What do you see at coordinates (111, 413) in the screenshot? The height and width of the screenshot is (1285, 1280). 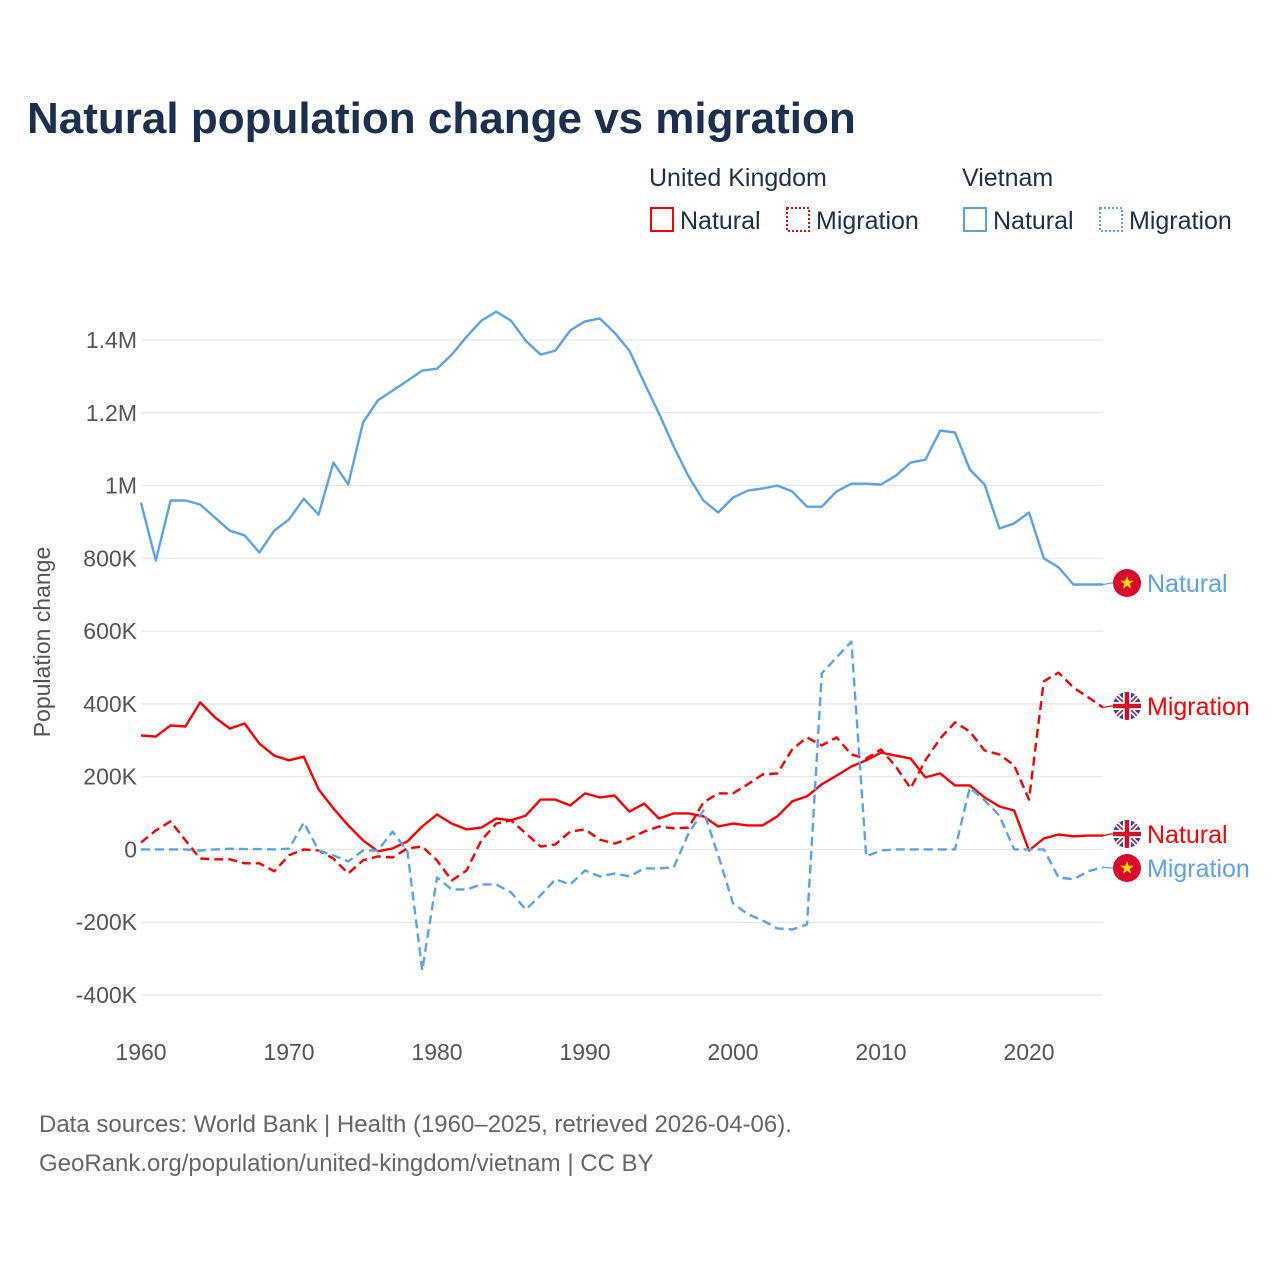 I see `y-tick-label: 1.2M` at bounding box center [111, 413].